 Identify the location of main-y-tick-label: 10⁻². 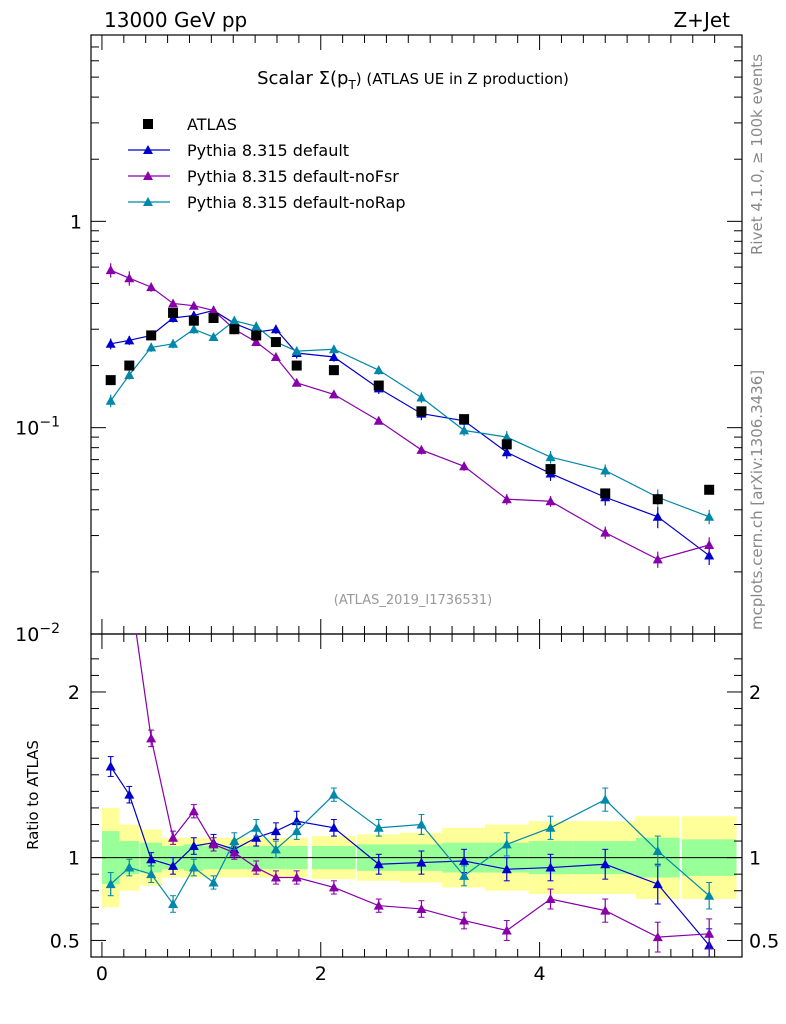
(37, 633).